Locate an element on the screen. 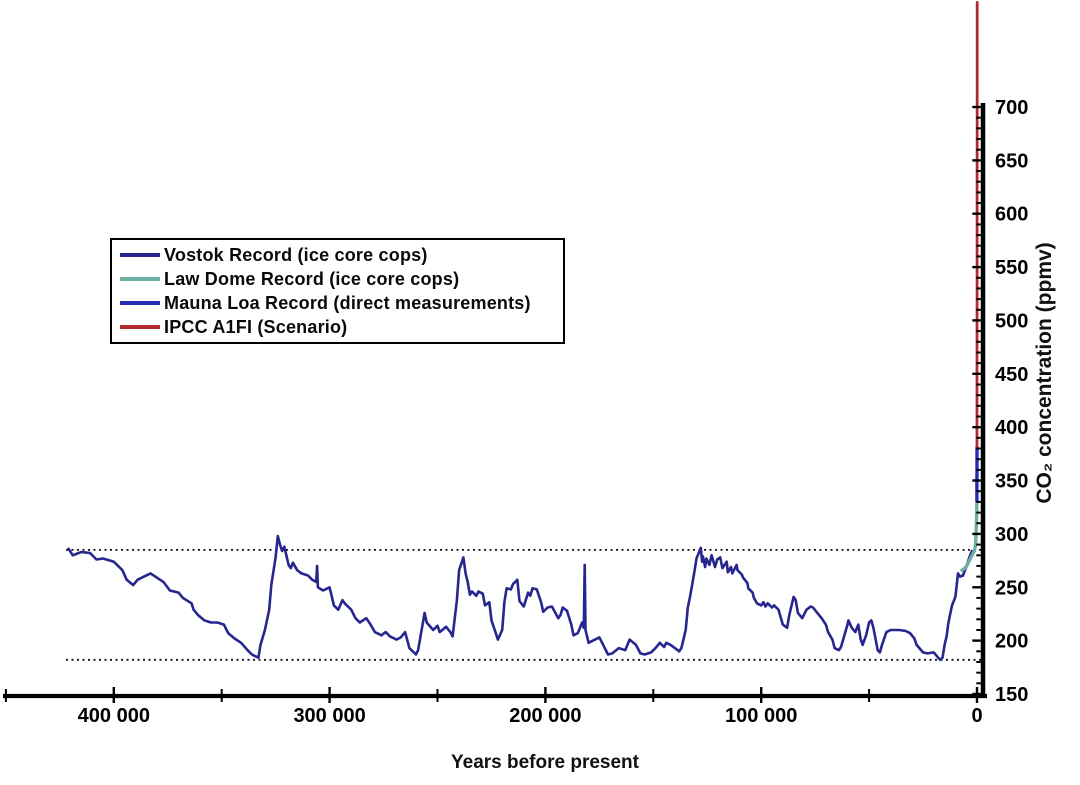  x-tick-label-300000: 300 000 is located at coordinates (329, 716).